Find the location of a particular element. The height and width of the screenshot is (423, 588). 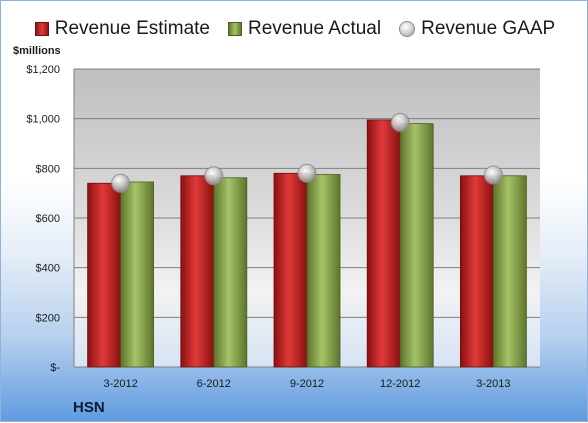

y-tick-label: $600 is located at coordinates (48, 219).